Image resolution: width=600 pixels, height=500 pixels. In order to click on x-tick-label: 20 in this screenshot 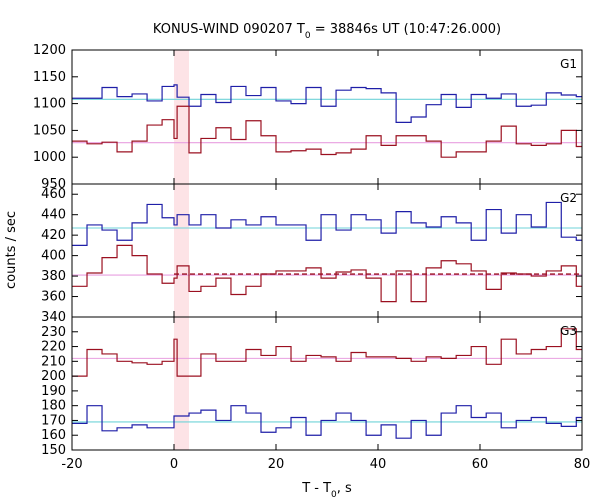, I will do `click(276, 464)`.